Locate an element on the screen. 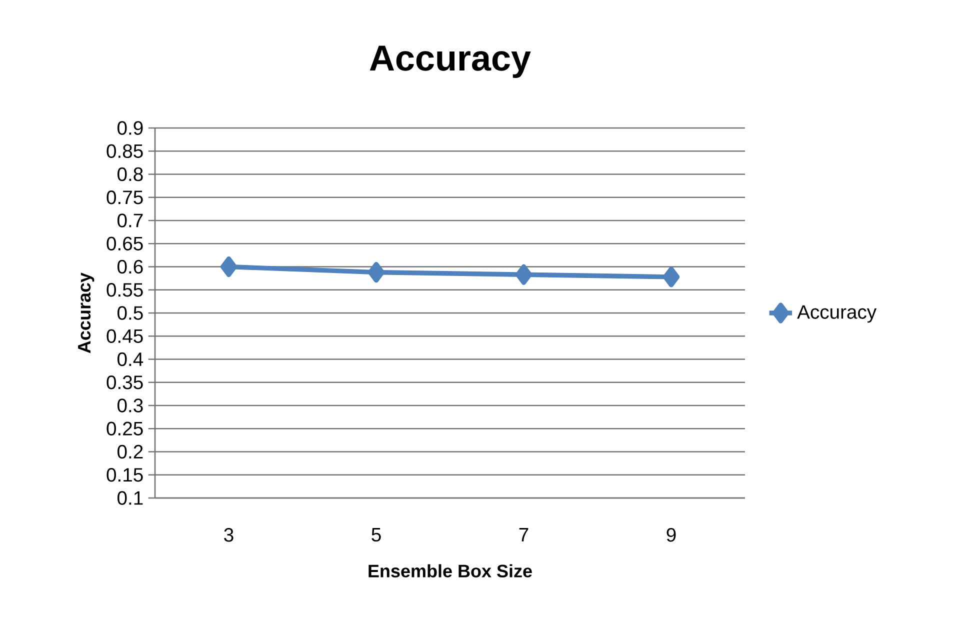 The height and width of the screenshot is (619, 959). y-tick-label: 0.9 is located at coordinates (130, 128).